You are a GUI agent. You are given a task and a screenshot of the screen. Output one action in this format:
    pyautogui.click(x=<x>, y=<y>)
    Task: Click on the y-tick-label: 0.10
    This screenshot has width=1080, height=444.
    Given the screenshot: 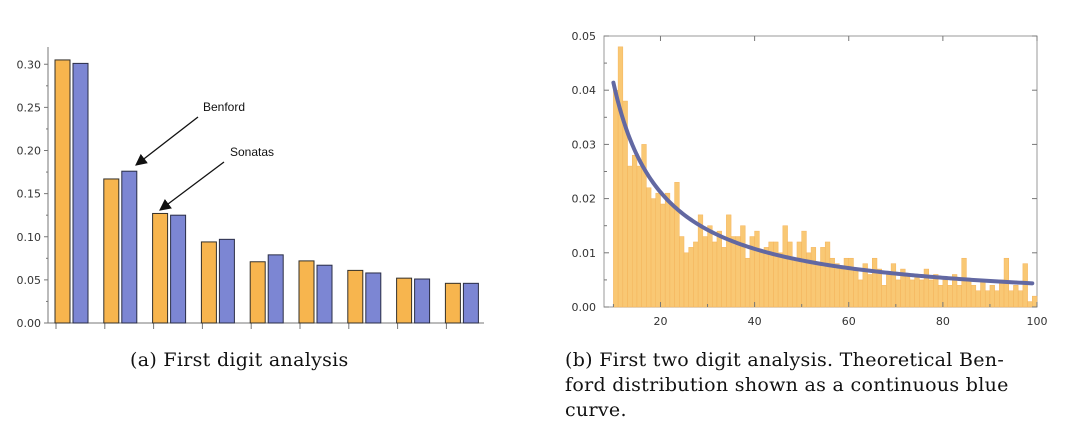 What is the action you would take?
    pyautogui.click(x=29, y=237)
    